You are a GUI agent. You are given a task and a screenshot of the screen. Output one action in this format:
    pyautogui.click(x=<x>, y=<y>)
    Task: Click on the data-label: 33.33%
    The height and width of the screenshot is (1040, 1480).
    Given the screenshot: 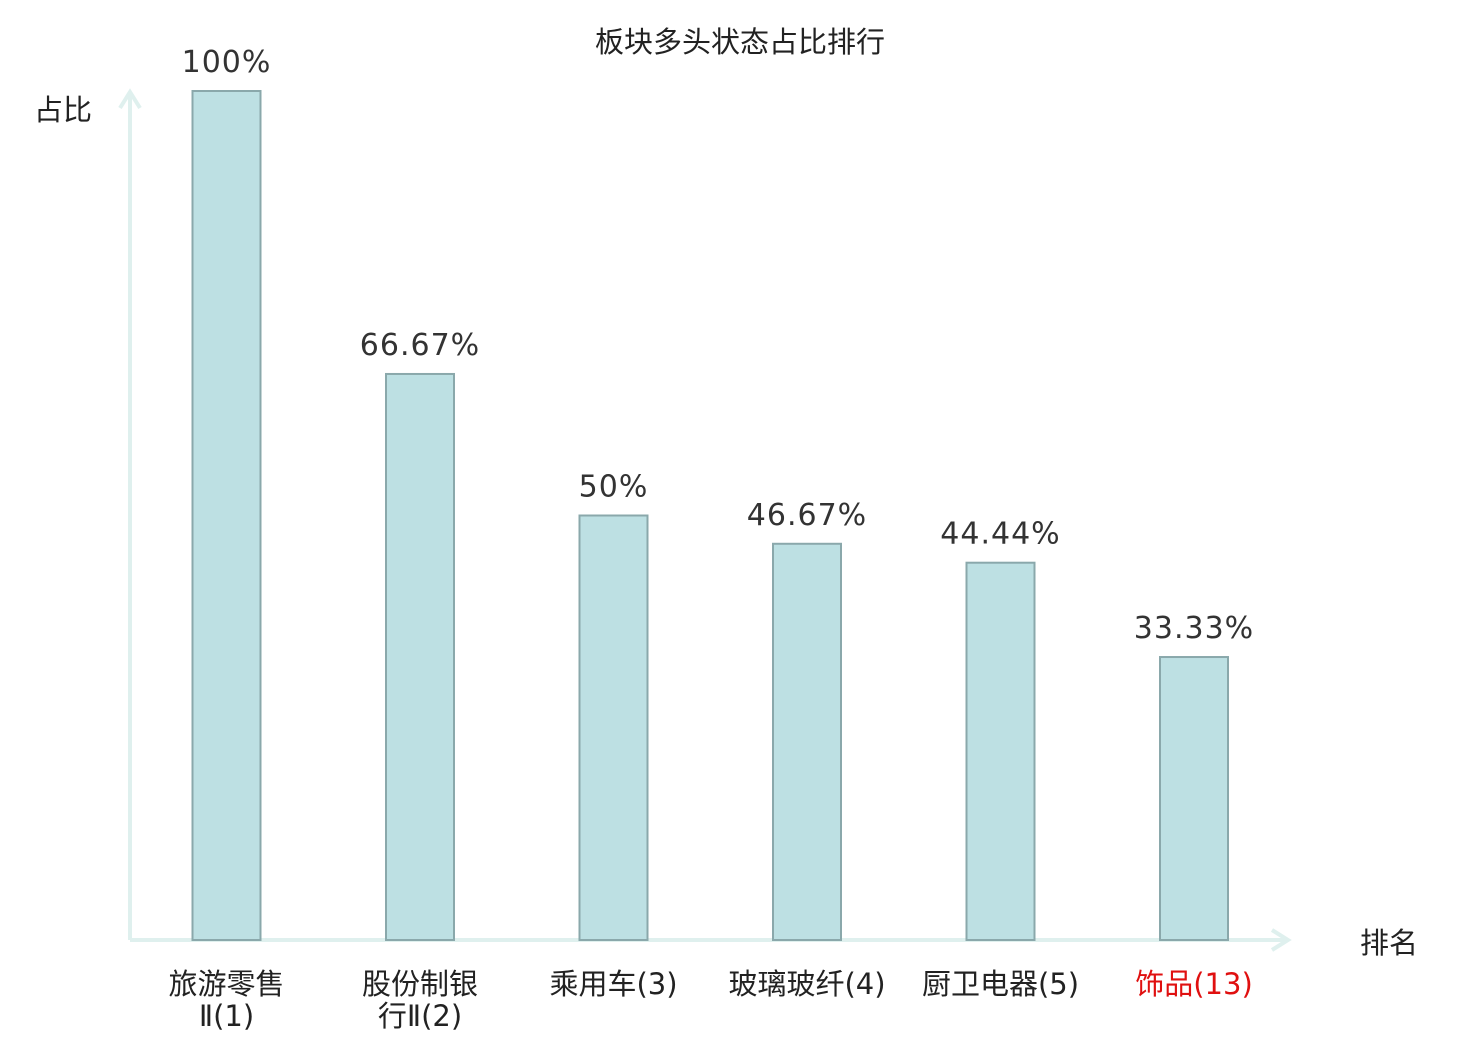 What is the action you would take?
    pyautogui.click(x=1194, y=628)
    